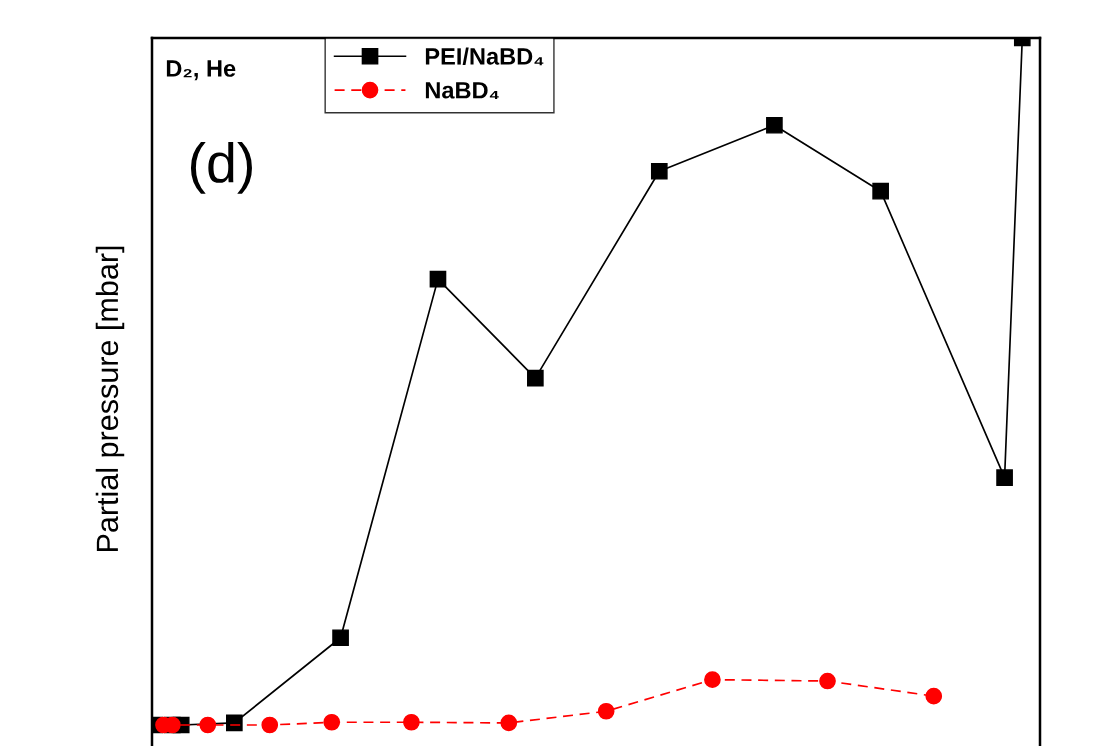 The width and height of the screenshot is (1106, 746). I want to click on legend-label: PEI/NaBD₄, so click(484, 56).